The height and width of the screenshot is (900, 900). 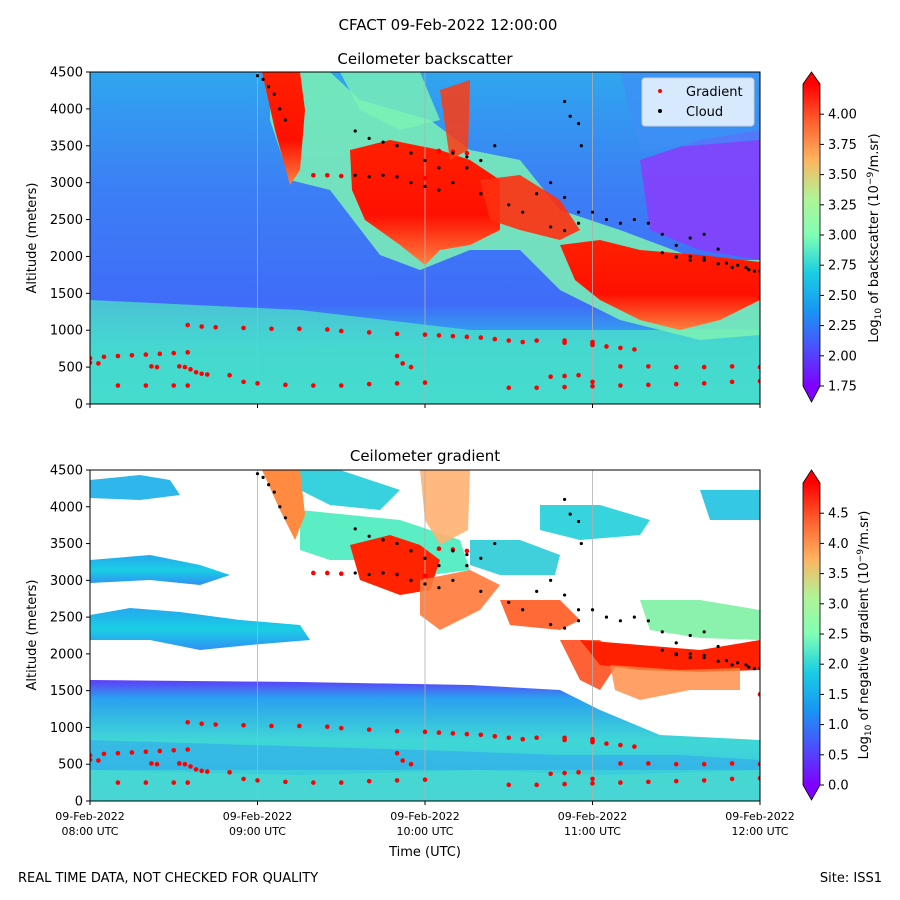 I want to click on backscatter-colorbar-tick-label: 1.75, so click(x=842, y=387).